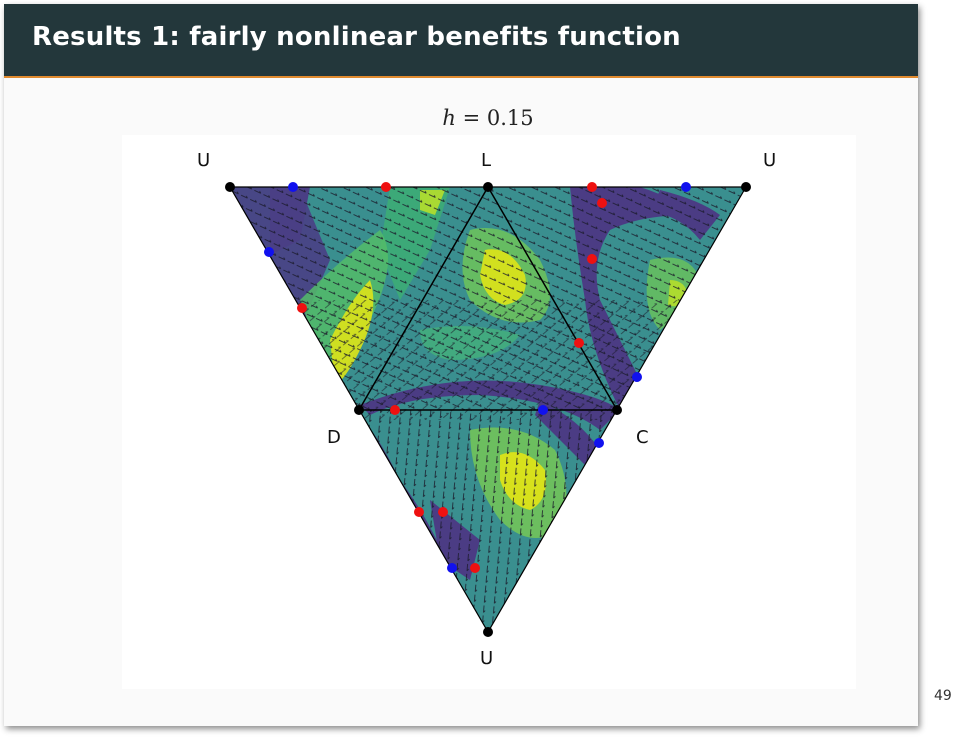 The width and height of the screenshot is (976, 738). I want to click on vertex-u-top-left, so click(230, 187).